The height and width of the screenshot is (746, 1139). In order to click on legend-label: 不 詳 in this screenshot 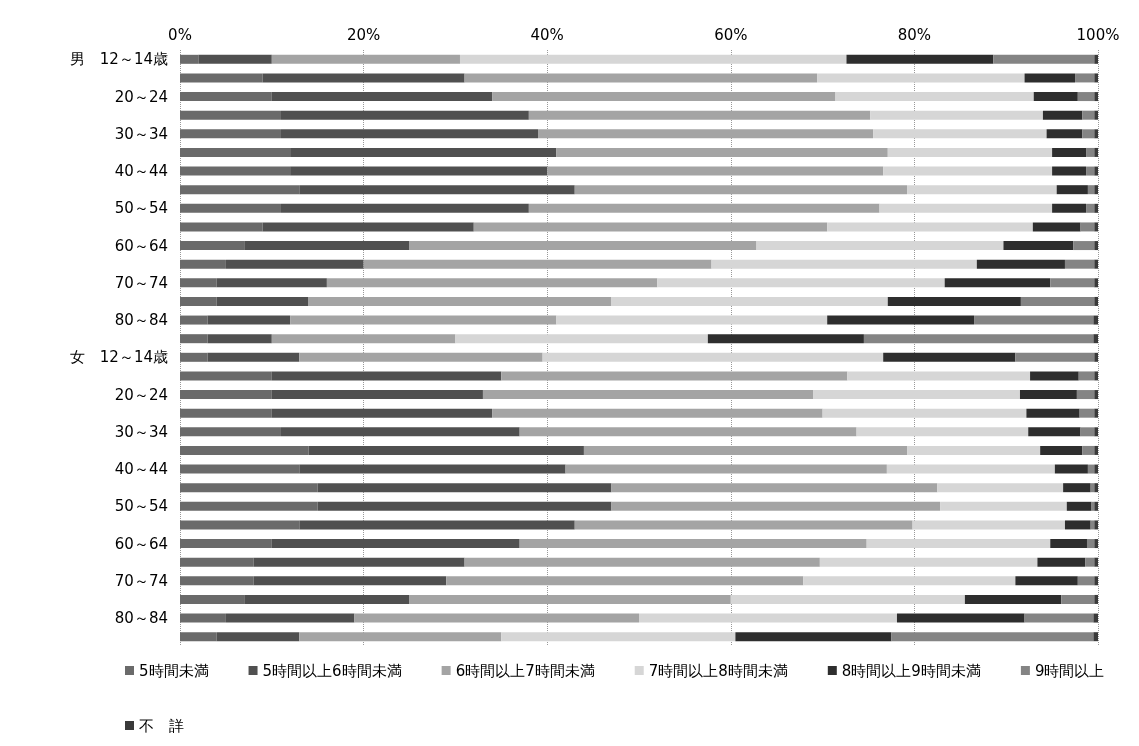, I will do `click(161, 725)`.